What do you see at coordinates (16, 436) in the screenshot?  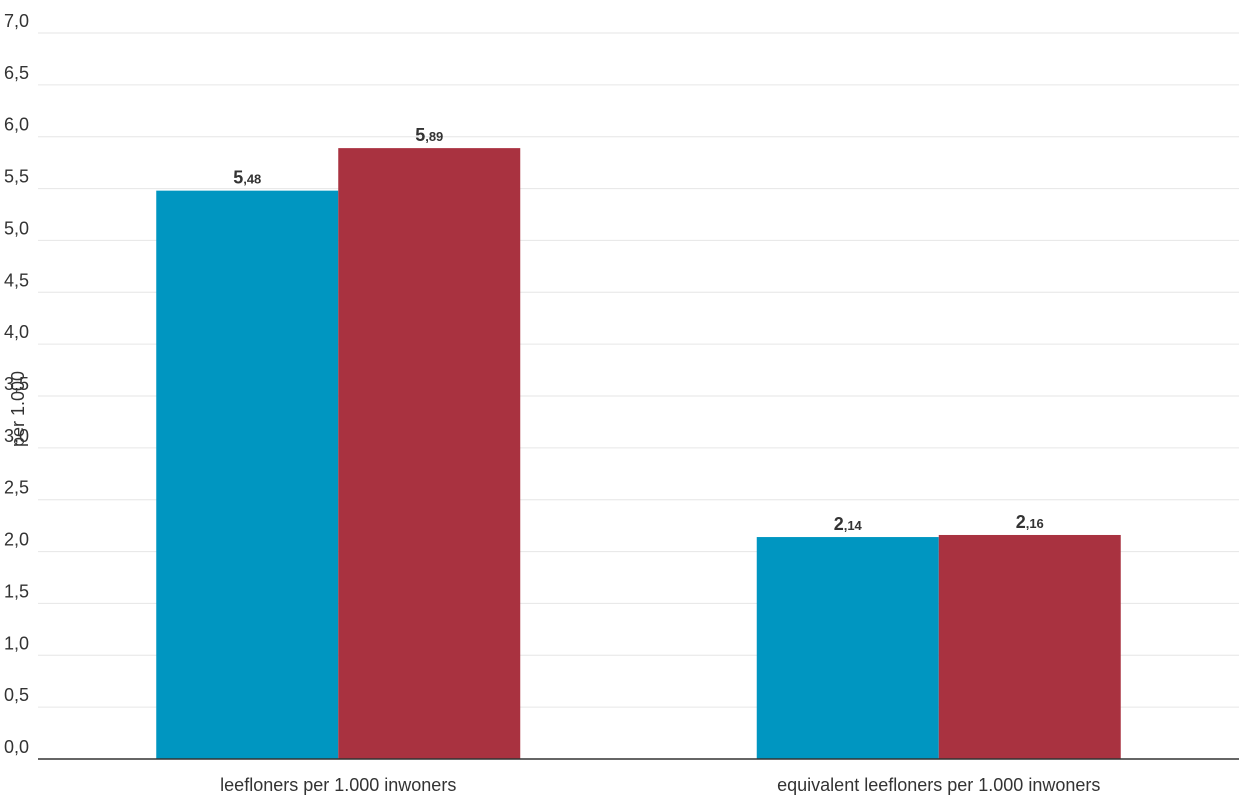 I see `y-tick-label: 3,0` at bounding box center [16, 436].